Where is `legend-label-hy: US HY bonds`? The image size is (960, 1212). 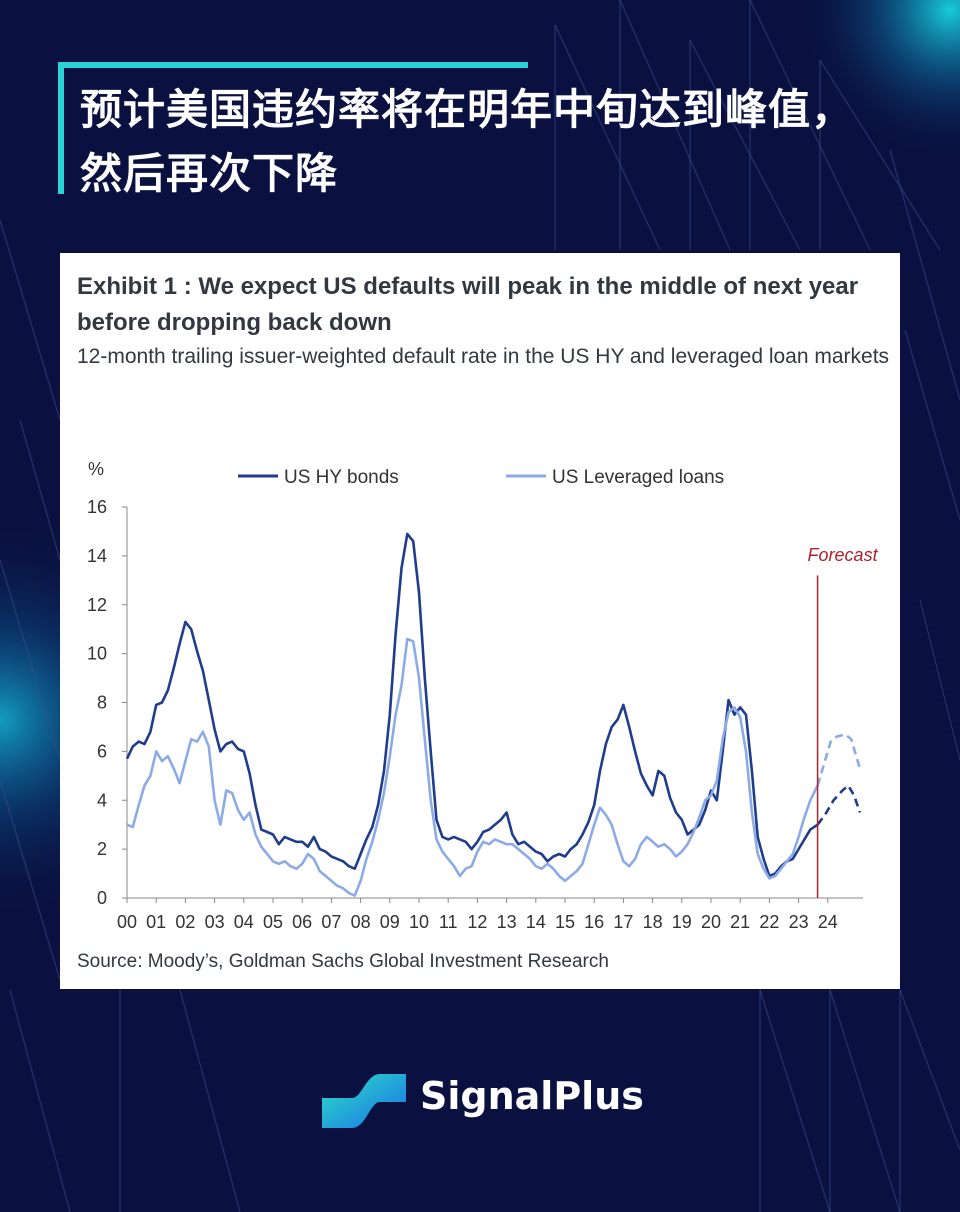
legend-label-hy: US HY bonds is located at coordinates (341, 477).